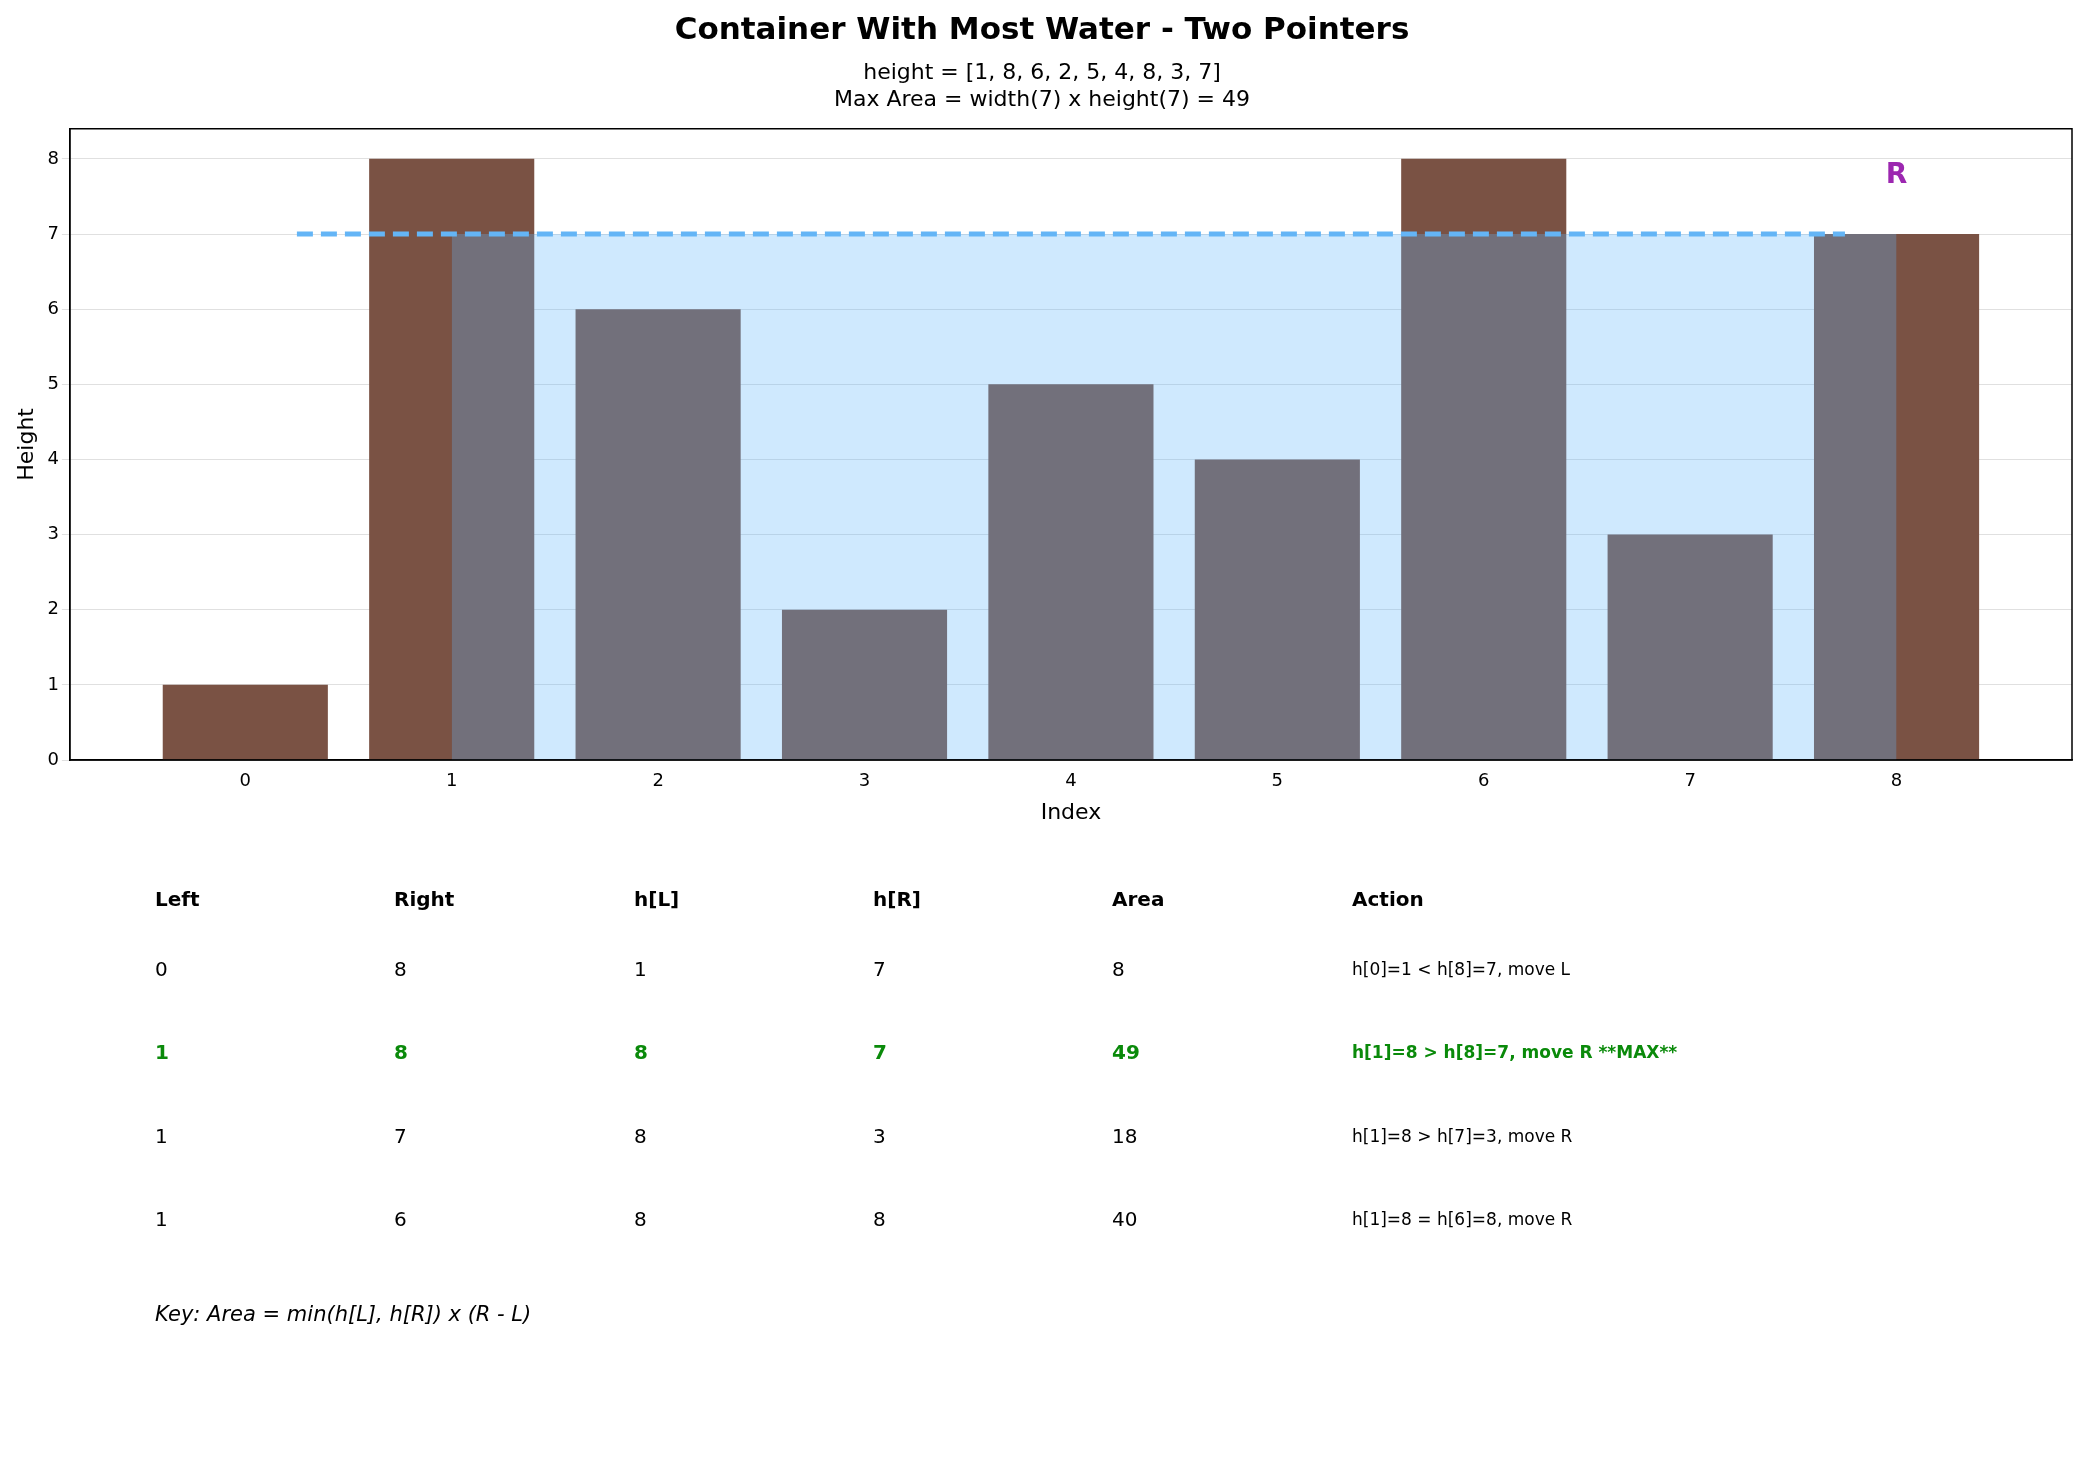  Describe the element at coordinates (161, 969) in the screenshot. I see `text: 0` at that location.